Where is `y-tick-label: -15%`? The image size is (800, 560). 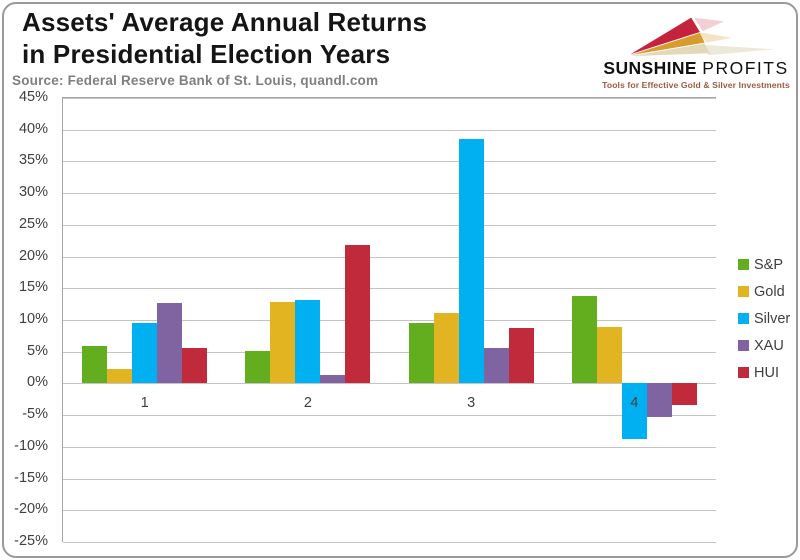 y-tick-label: -15% is located at coordinates (31, 477).